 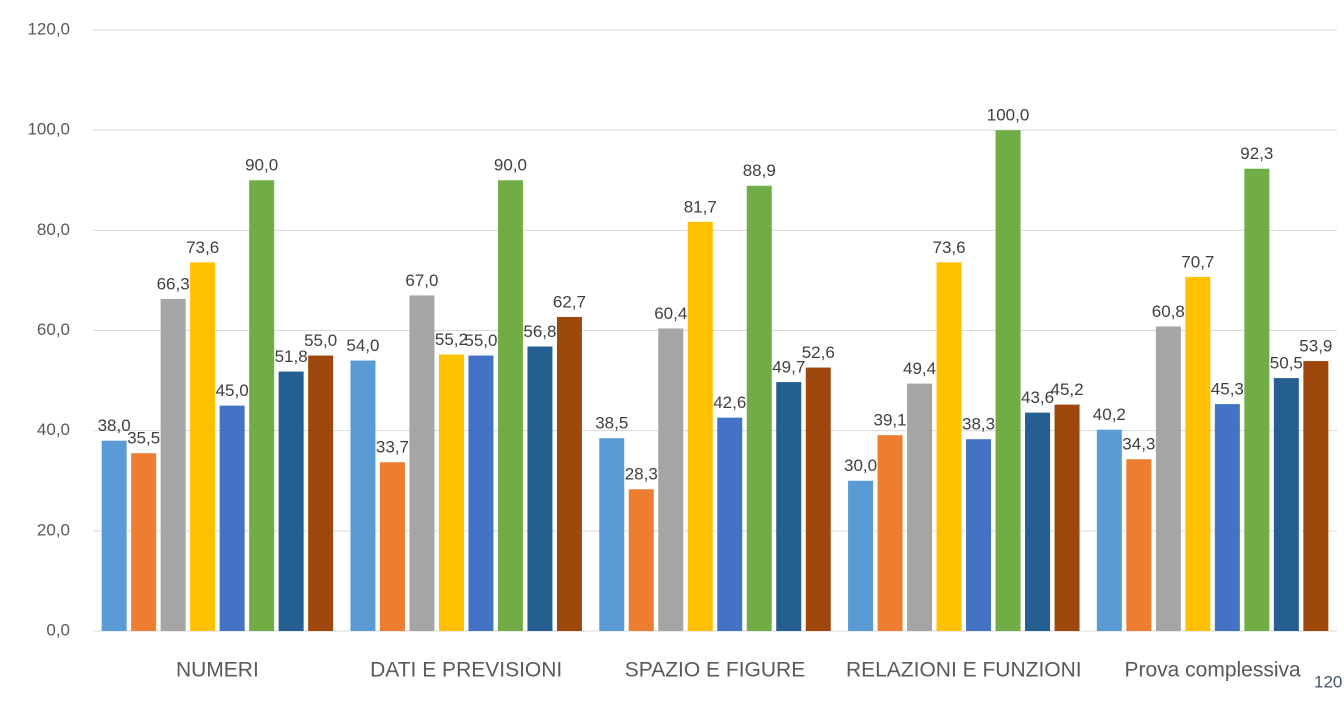 I want to click on value-label: 43,6, so click(x=1037, y=397).